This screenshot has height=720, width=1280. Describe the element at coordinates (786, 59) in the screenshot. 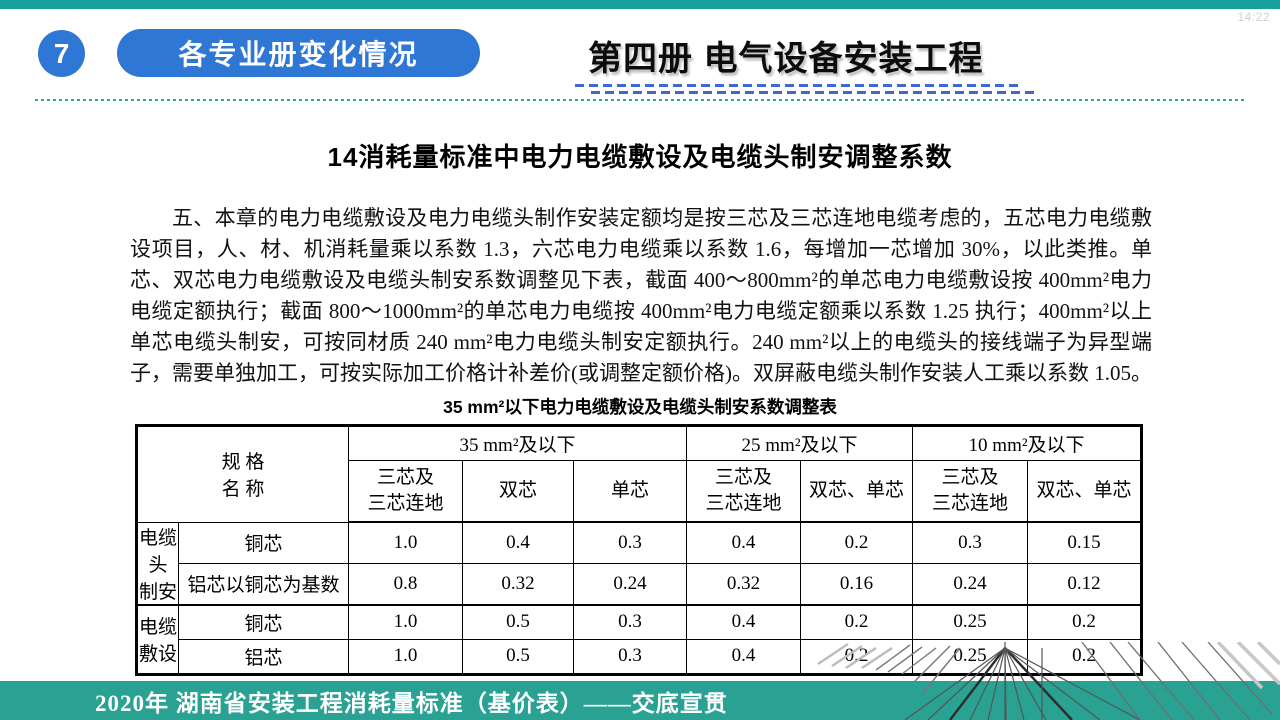

I see `slide-title: 第四册 电气设备安装工程` at that location.